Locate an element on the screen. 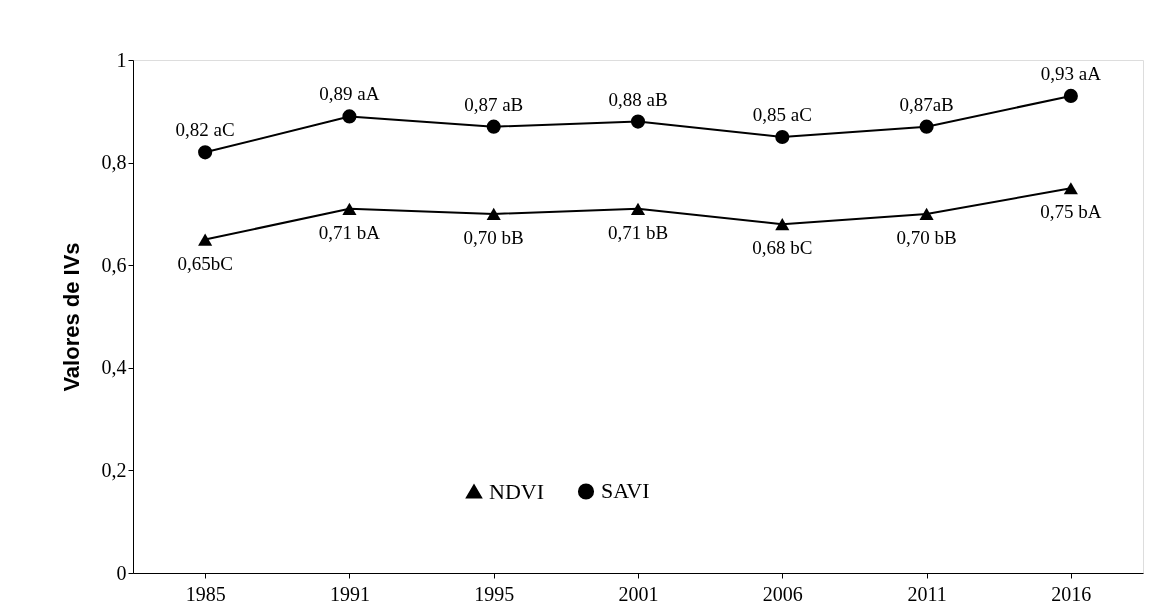 The height and width of the screenshot is (614, 1168). data-label: 0,87 aB is located at coordinates (494, 104).